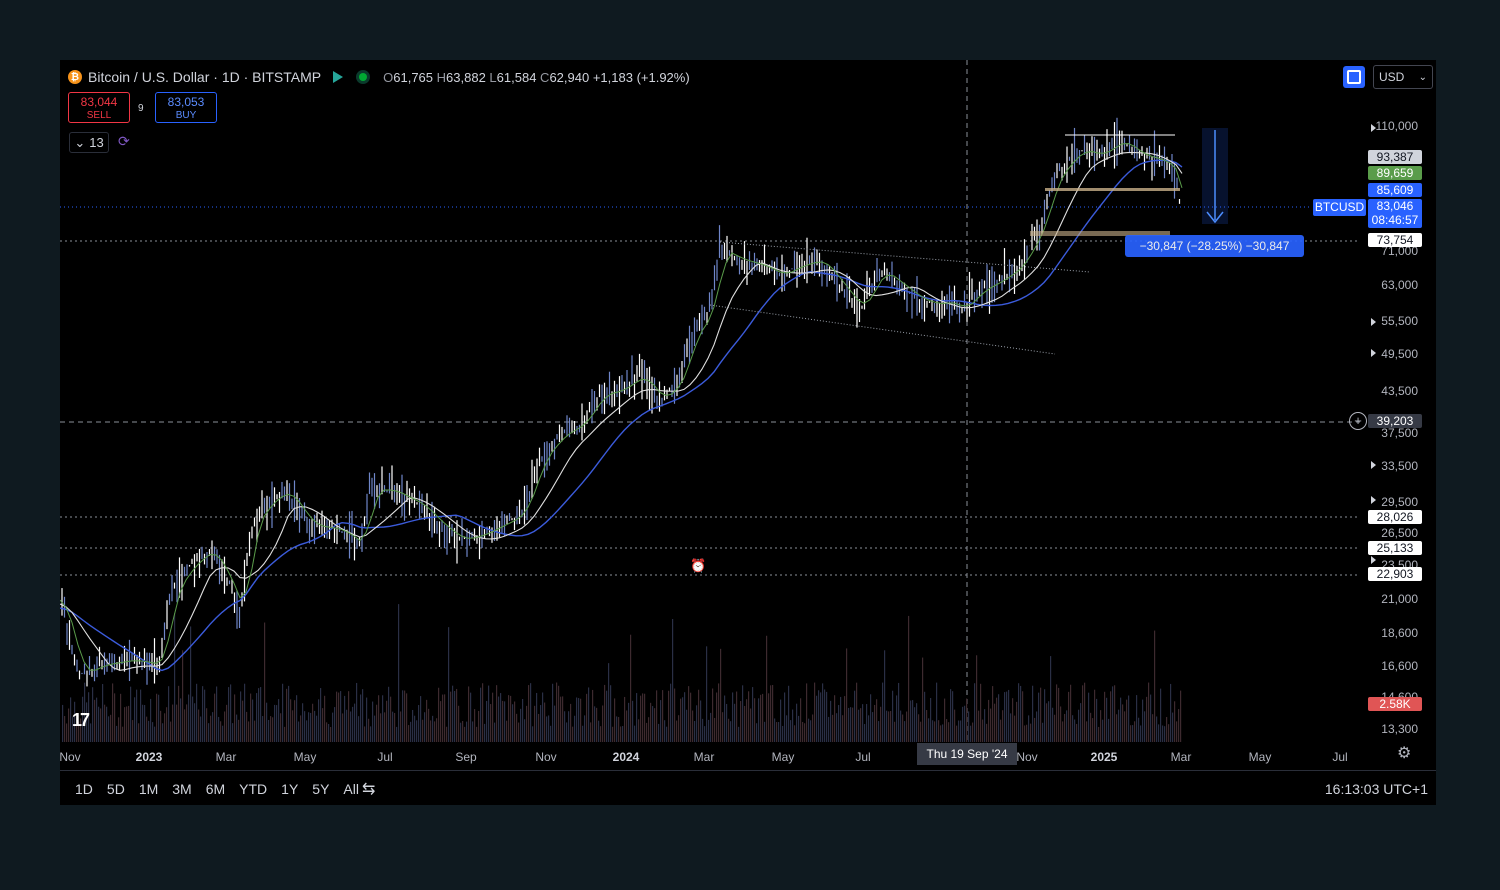 This screenshot has height=890, width=1500. I want to click on range-1y: 1Y, so click(290, 788).